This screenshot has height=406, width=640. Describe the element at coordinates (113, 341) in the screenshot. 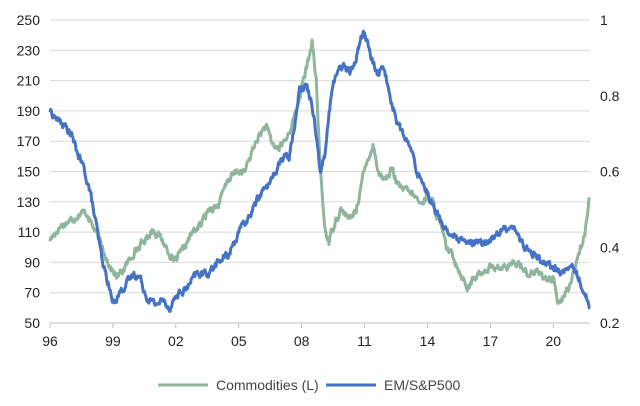

I see `x-tick-label: 99` at that location.